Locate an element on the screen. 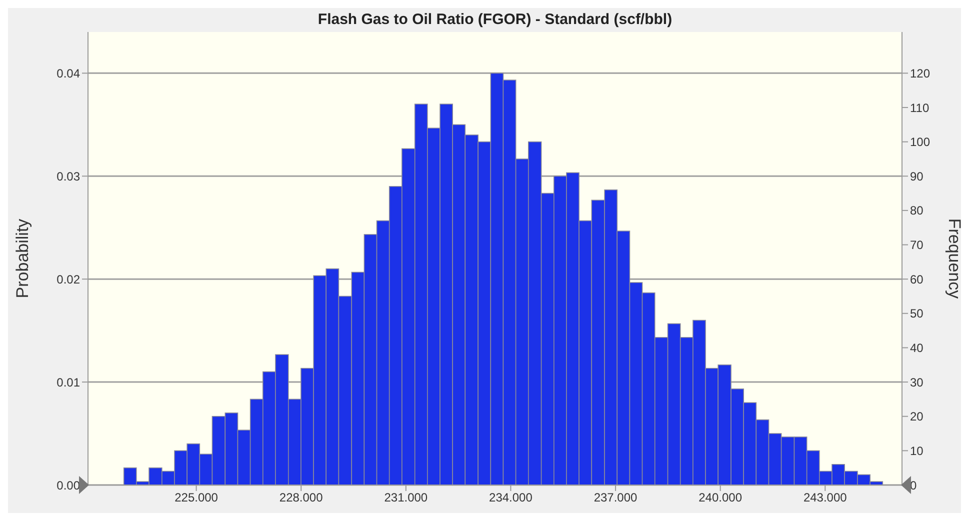 The width and height of the screenshot is (969, 527). y-axis-title: Probability is located at coordinates (22, 258).